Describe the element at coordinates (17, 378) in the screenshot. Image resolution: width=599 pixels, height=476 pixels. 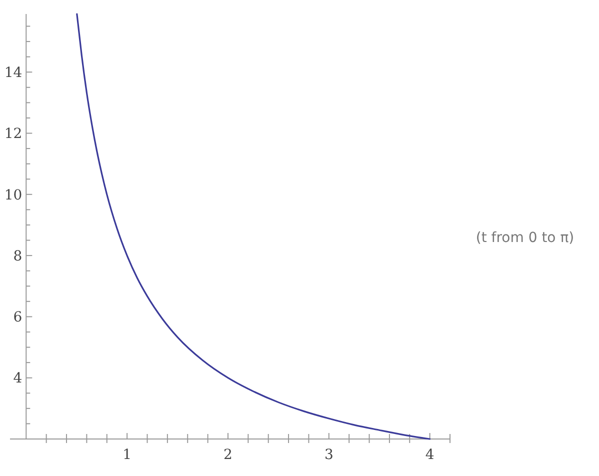
I see `y-tick-label: 4` at that location.